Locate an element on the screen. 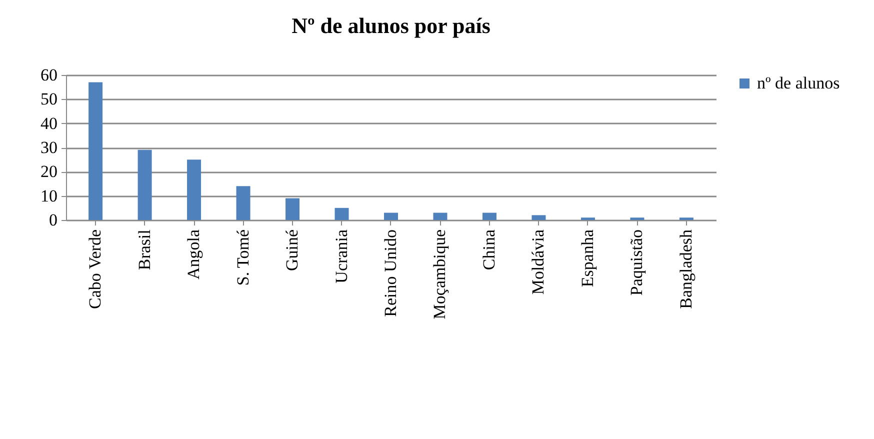  y-tick-label: 10 is located at coordinates (49, 196).